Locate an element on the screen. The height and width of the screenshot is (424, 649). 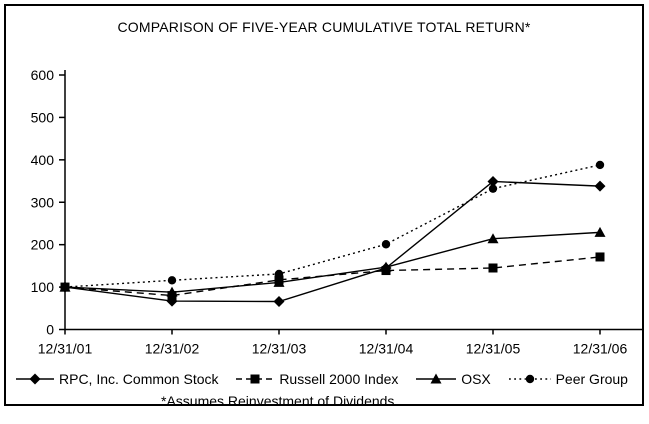
legend-item-rpc: RPC, Inc. Common Stock is located at coordinates (117, 379).